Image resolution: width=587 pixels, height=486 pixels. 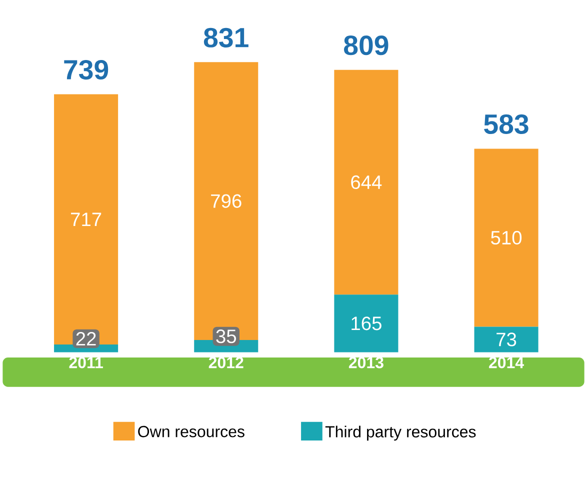 What do you see at coordinates (86, 362) in the screenshot?
I see `x-tick-label: 2011` at bounding box center [86, 362].